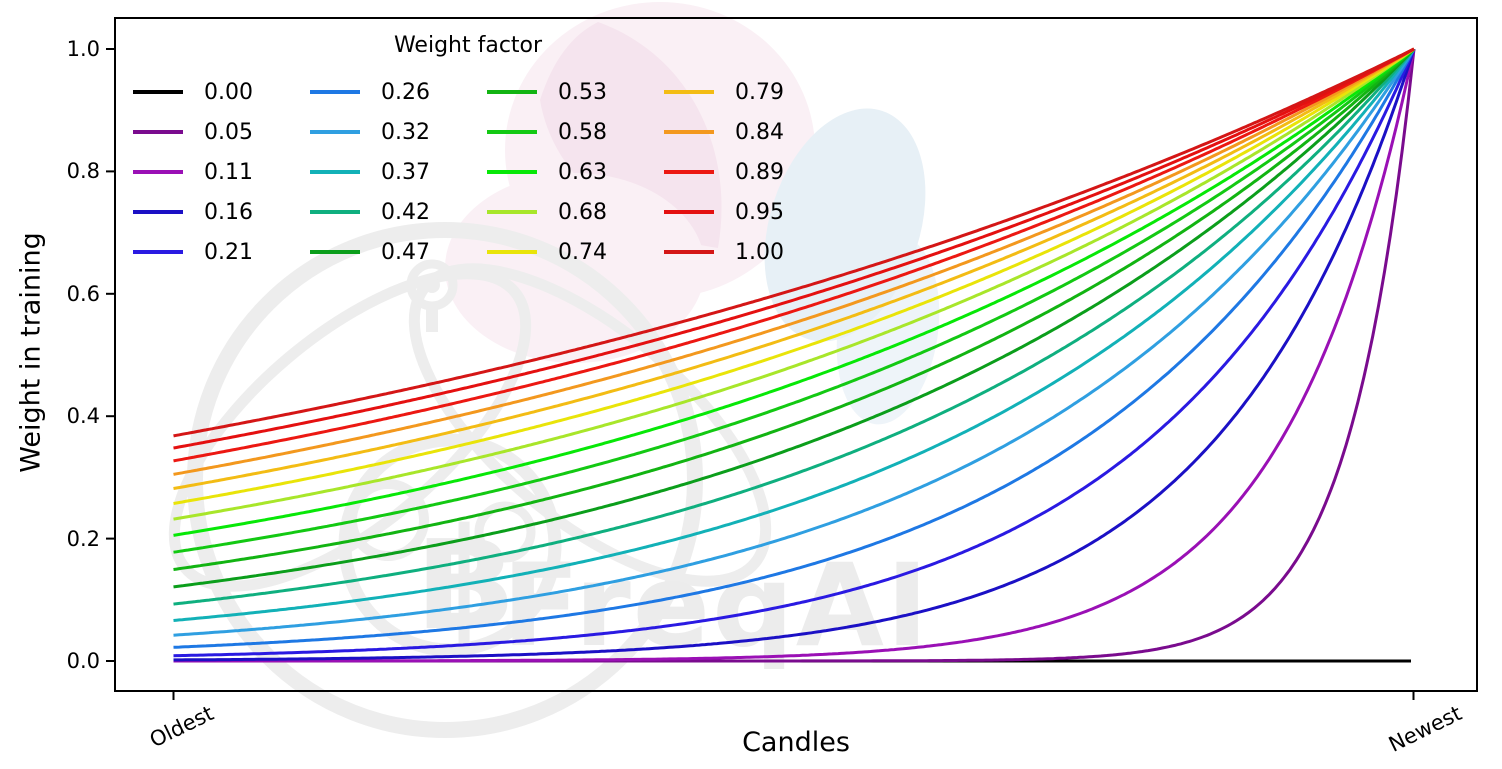 The width and height of the screenshot is (1502, 769). Describe the element at coordinates (228, 132) in the screenshot. I see `legend-label: 0.05` at that location.